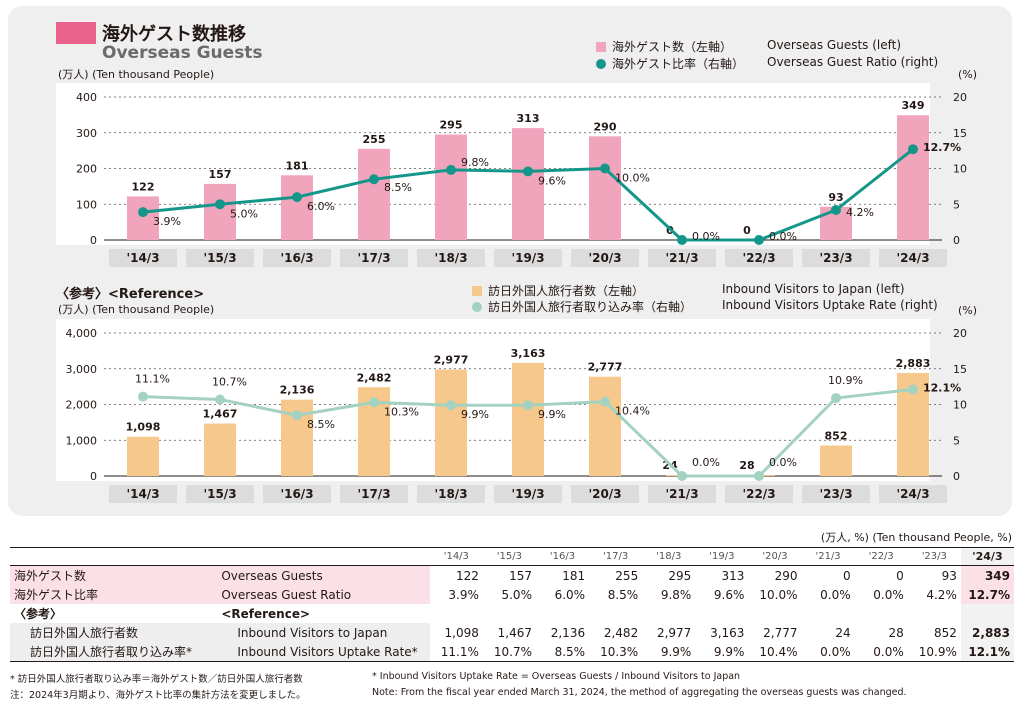 The height and width of the screenshot is (704, 1024). I want to click on table-cell: 157, so click(520, 575).